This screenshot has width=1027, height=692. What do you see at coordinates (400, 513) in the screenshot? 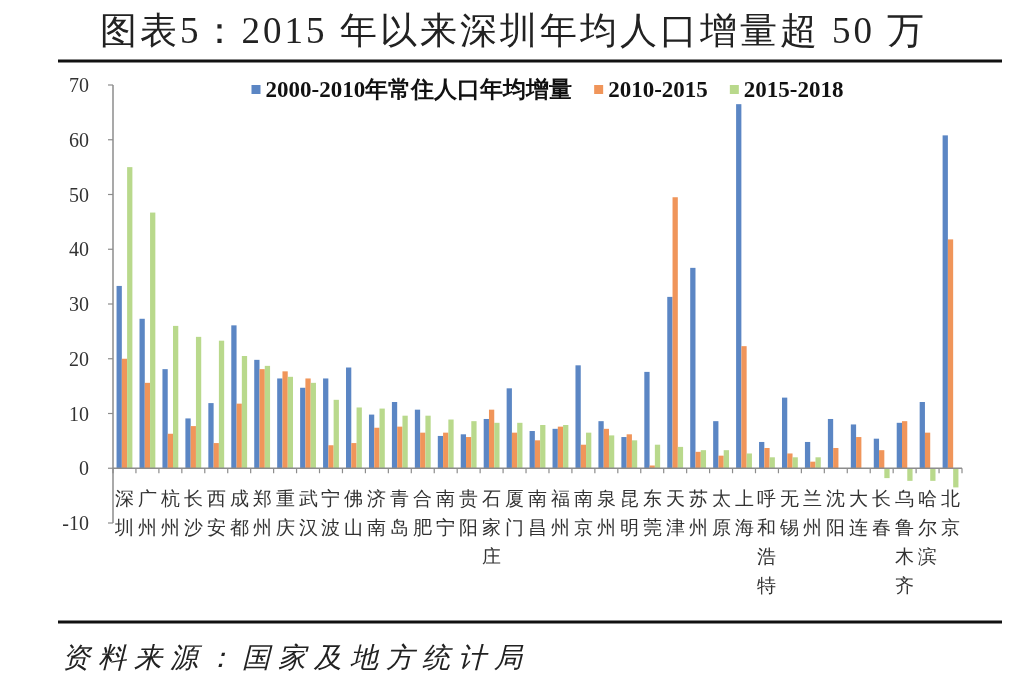
I see `x-label: 青岛` at bounding box center [400, 513].